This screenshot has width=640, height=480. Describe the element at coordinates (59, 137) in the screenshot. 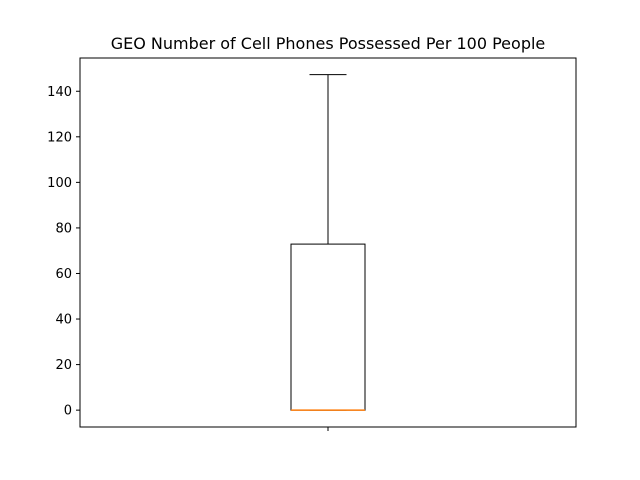

I see `y-tick-label-120: 120` at that location.